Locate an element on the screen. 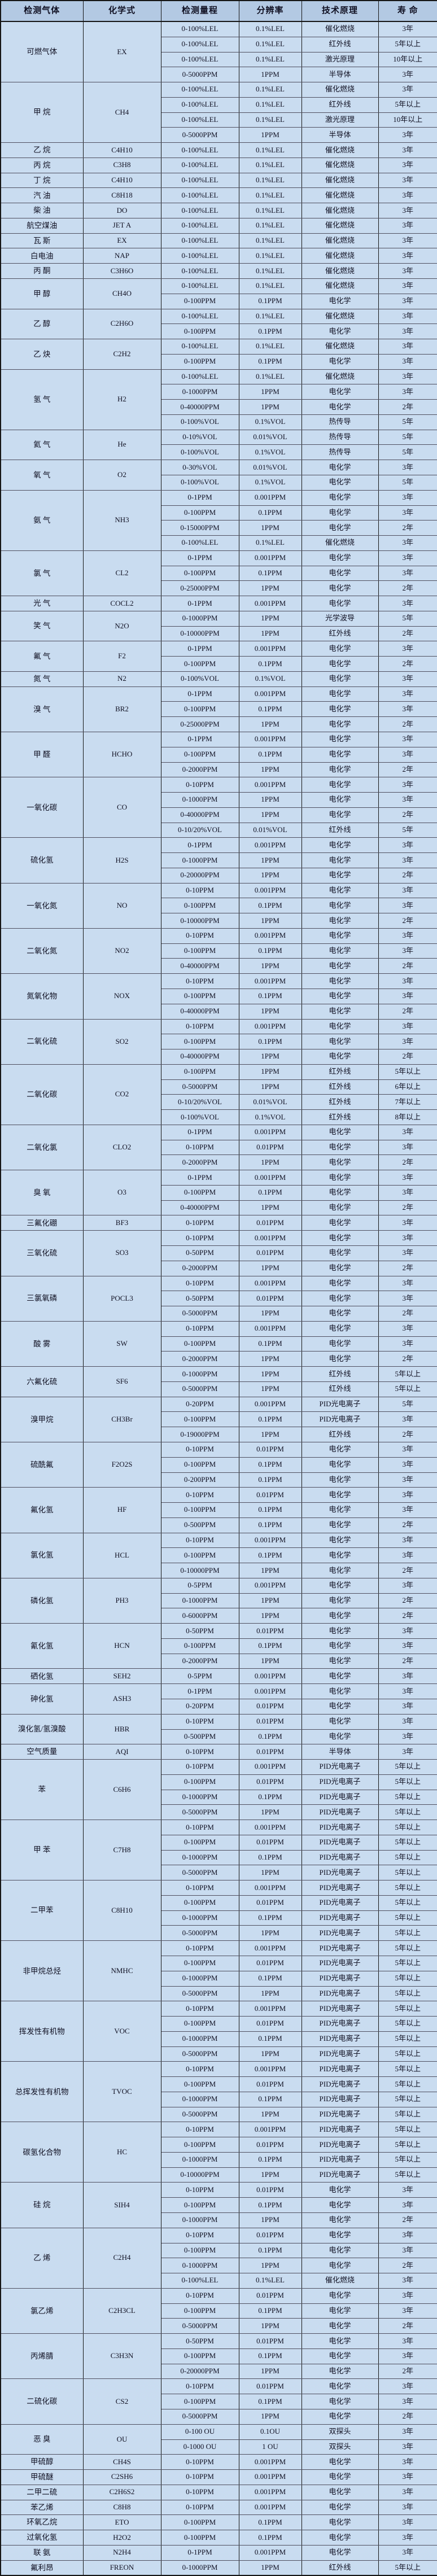 This screenshot has height=2576, width=437. gas-name-cell: 氯 气 is located at coordinates (42, 573).